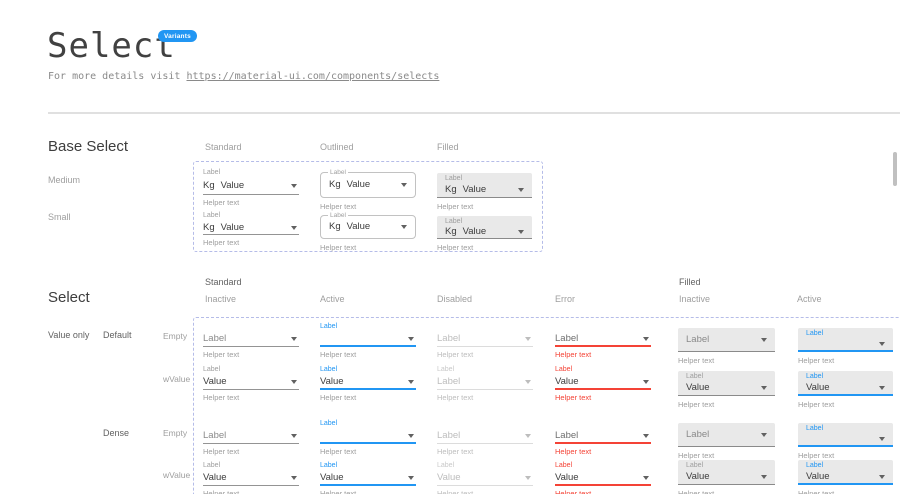 Image resolution: width=900 pixels, height=494 pixels. Describe the element at coordinates (175, 433) in the screenshot. I see `row-label-dense-empty: Empty` at that location.